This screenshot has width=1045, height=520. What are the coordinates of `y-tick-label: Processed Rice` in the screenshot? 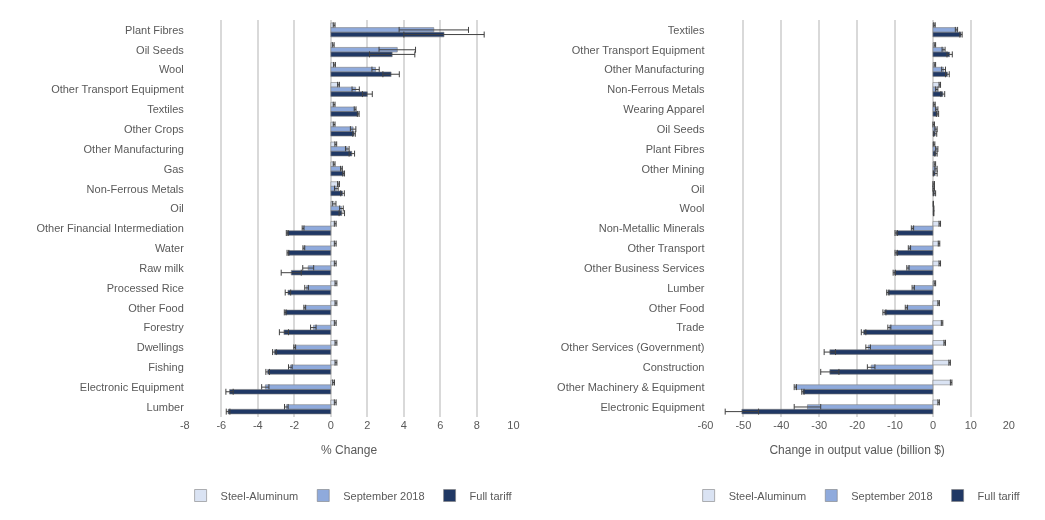 It's located at (145, 287).